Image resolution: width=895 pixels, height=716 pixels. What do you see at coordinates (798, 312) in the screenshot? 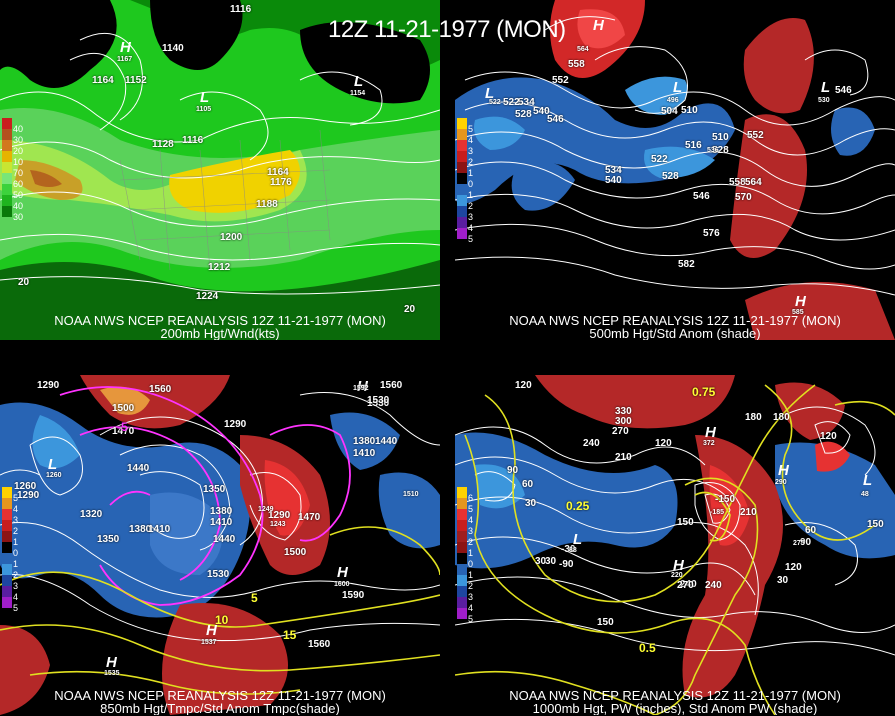
I see `center-value: 585` at bounding box center [798, 312].